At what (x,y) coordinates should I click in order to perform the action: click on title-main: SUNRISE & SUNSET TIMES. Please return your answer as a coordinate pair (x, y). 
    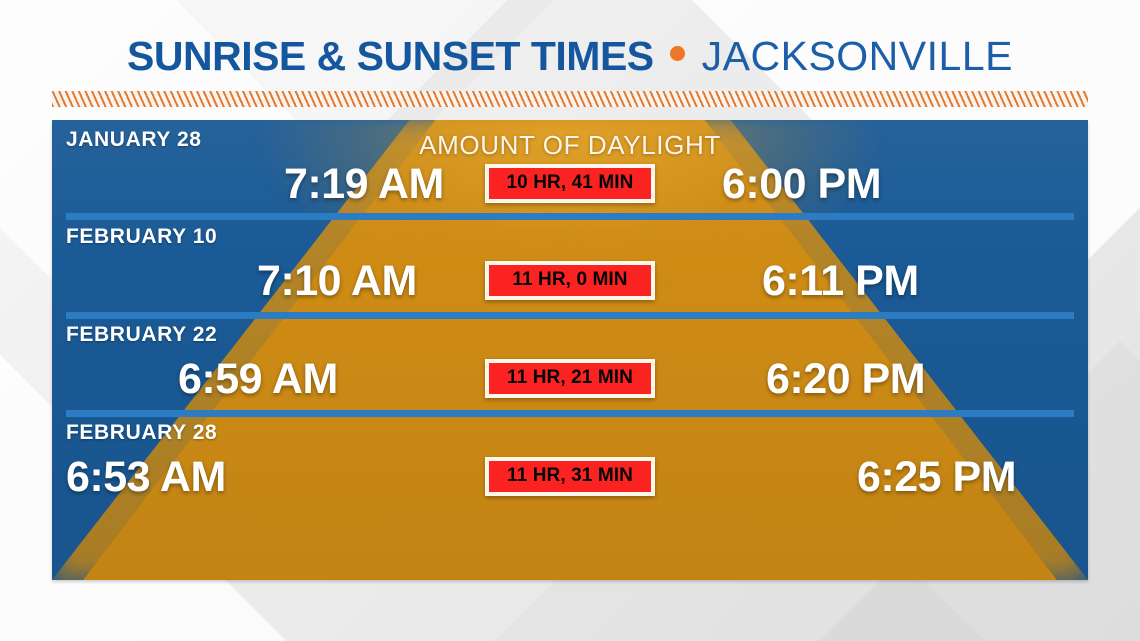
    Looking at the image, I should click on (390, 56).